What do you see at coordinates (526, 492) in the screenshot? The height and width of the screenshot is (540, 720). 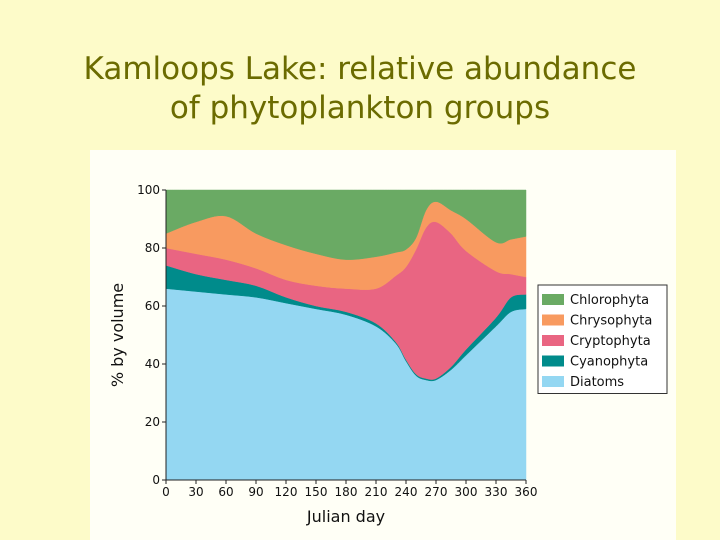 I see `x-tick-label: 360` at bounding box center [526, 492].